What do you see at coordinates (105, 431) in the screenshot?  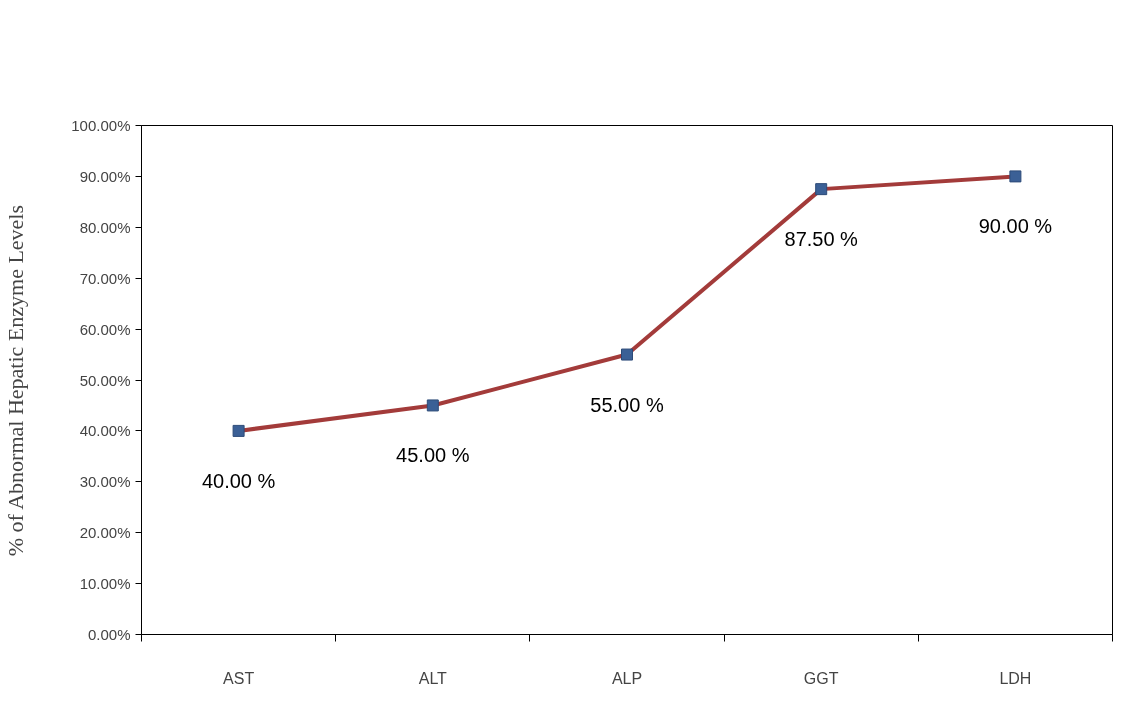 I see `y-tick-label: 40.00%` at bounding box center [105, 431].